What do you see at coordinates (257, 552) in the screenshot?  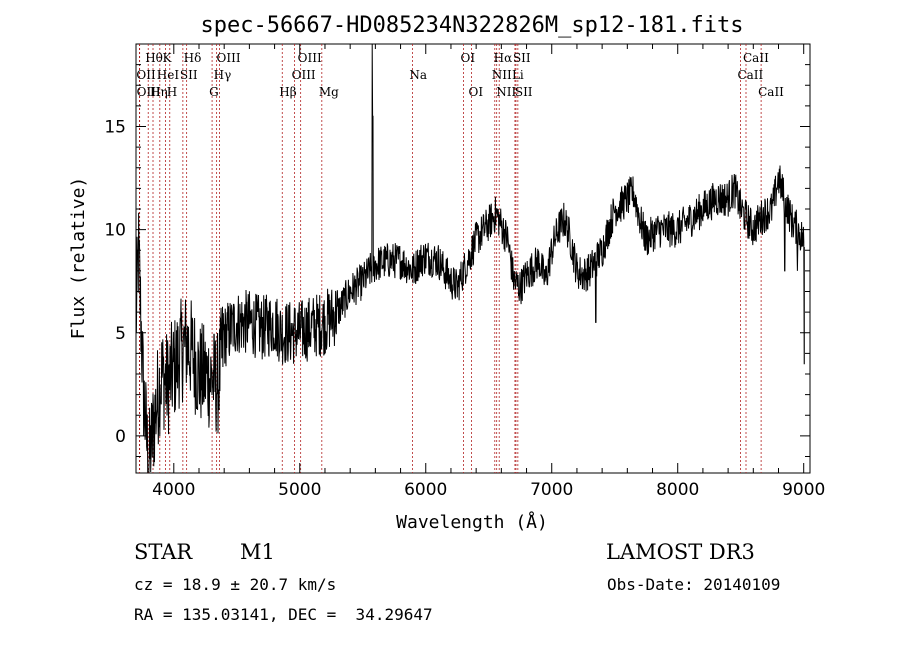 I see `object-subclass: M1` at bounding box center [257, 552].